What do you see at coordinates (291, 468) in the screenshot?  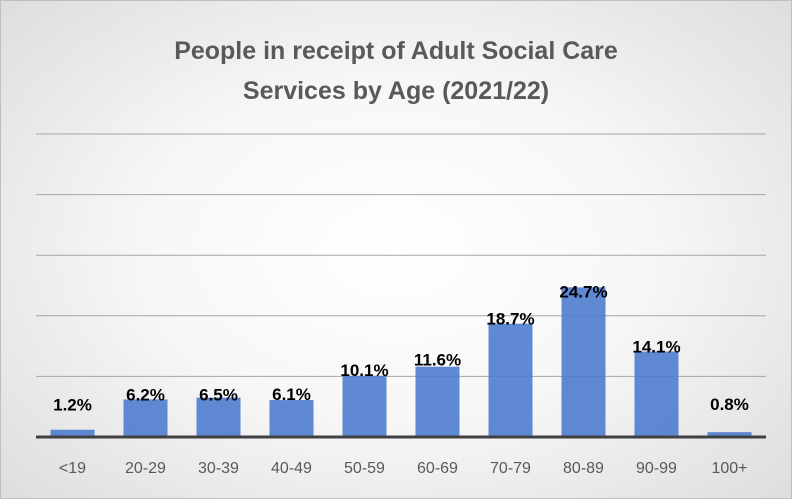 I see `x-tick-label: 40-49` at bounding box center [291, 468].